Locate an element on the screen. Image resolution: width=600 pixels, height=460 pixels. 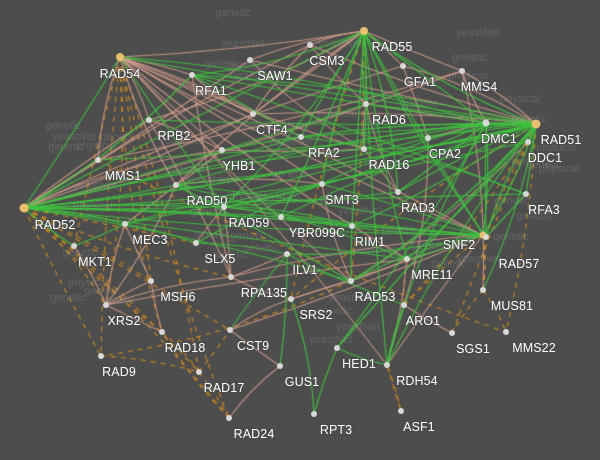
network-node-rim1 is located at coordinates (352, 226).